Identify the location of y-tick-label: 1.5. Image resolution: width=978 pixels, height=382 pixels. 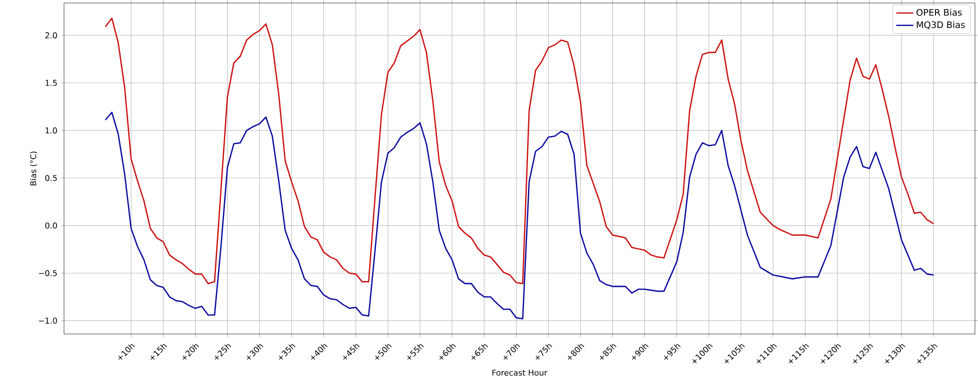
(51, 83).